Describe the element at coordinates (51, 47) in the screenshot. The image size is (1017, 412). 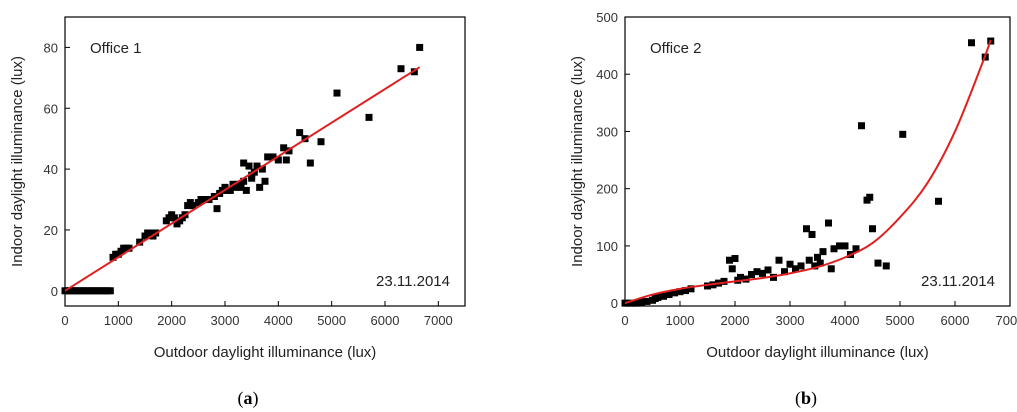
I see `y-tick-label: 80` at that location.